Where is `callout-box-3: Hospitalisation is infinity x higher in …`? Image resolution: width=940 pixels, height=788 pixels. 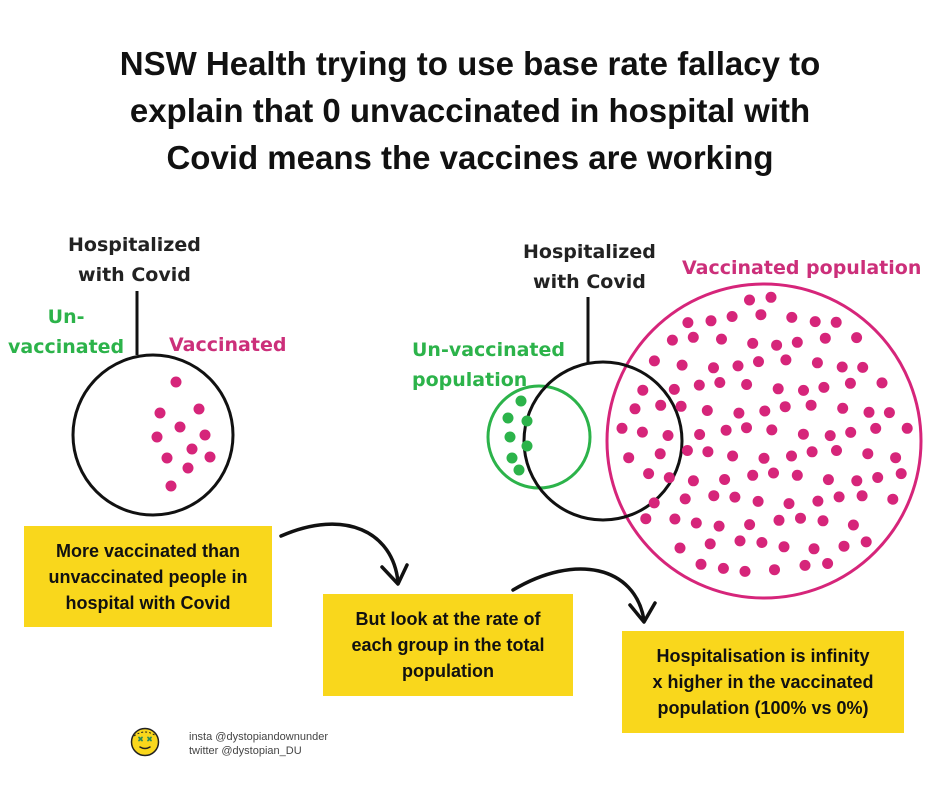 callout-box-3: Hospitalisation is infinity x higher in … is located at coordinates (763, 682).